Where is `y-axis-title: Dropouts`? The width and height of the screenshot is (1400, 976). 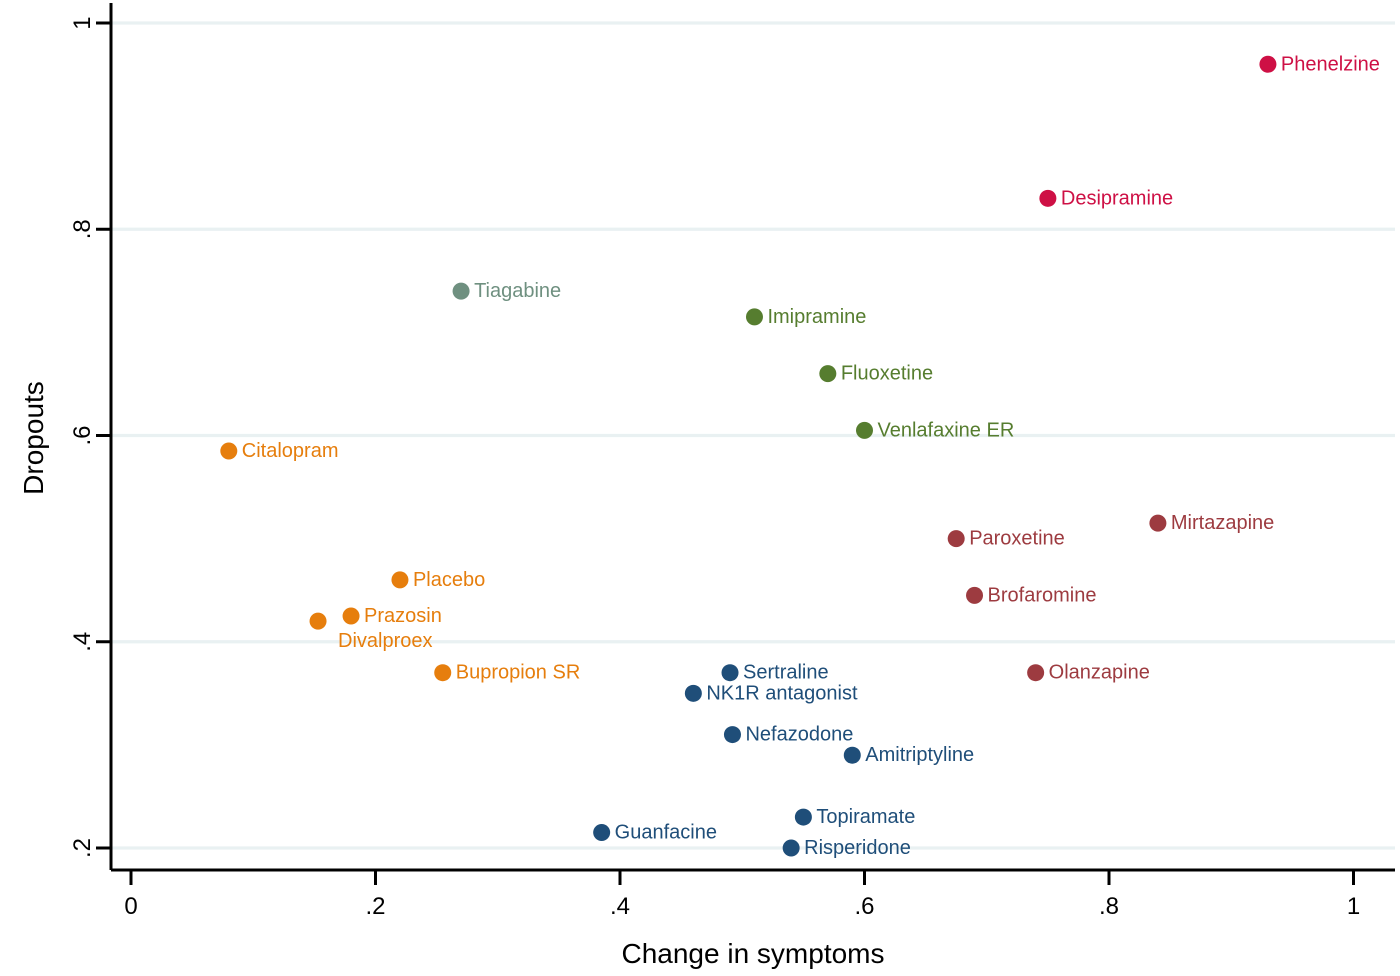
y-axis-title: Dropouts is located at coordinates (33, 438).